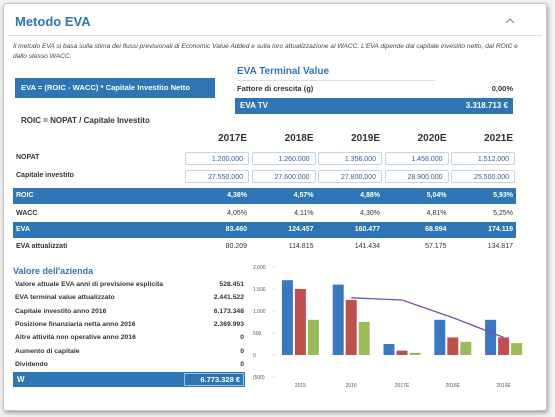 The width and height of the screenshot is (555, 417). Describe the element at coordinates (217, 176) in the screenshot. I see `input-cell: 27.550.000` at that location.